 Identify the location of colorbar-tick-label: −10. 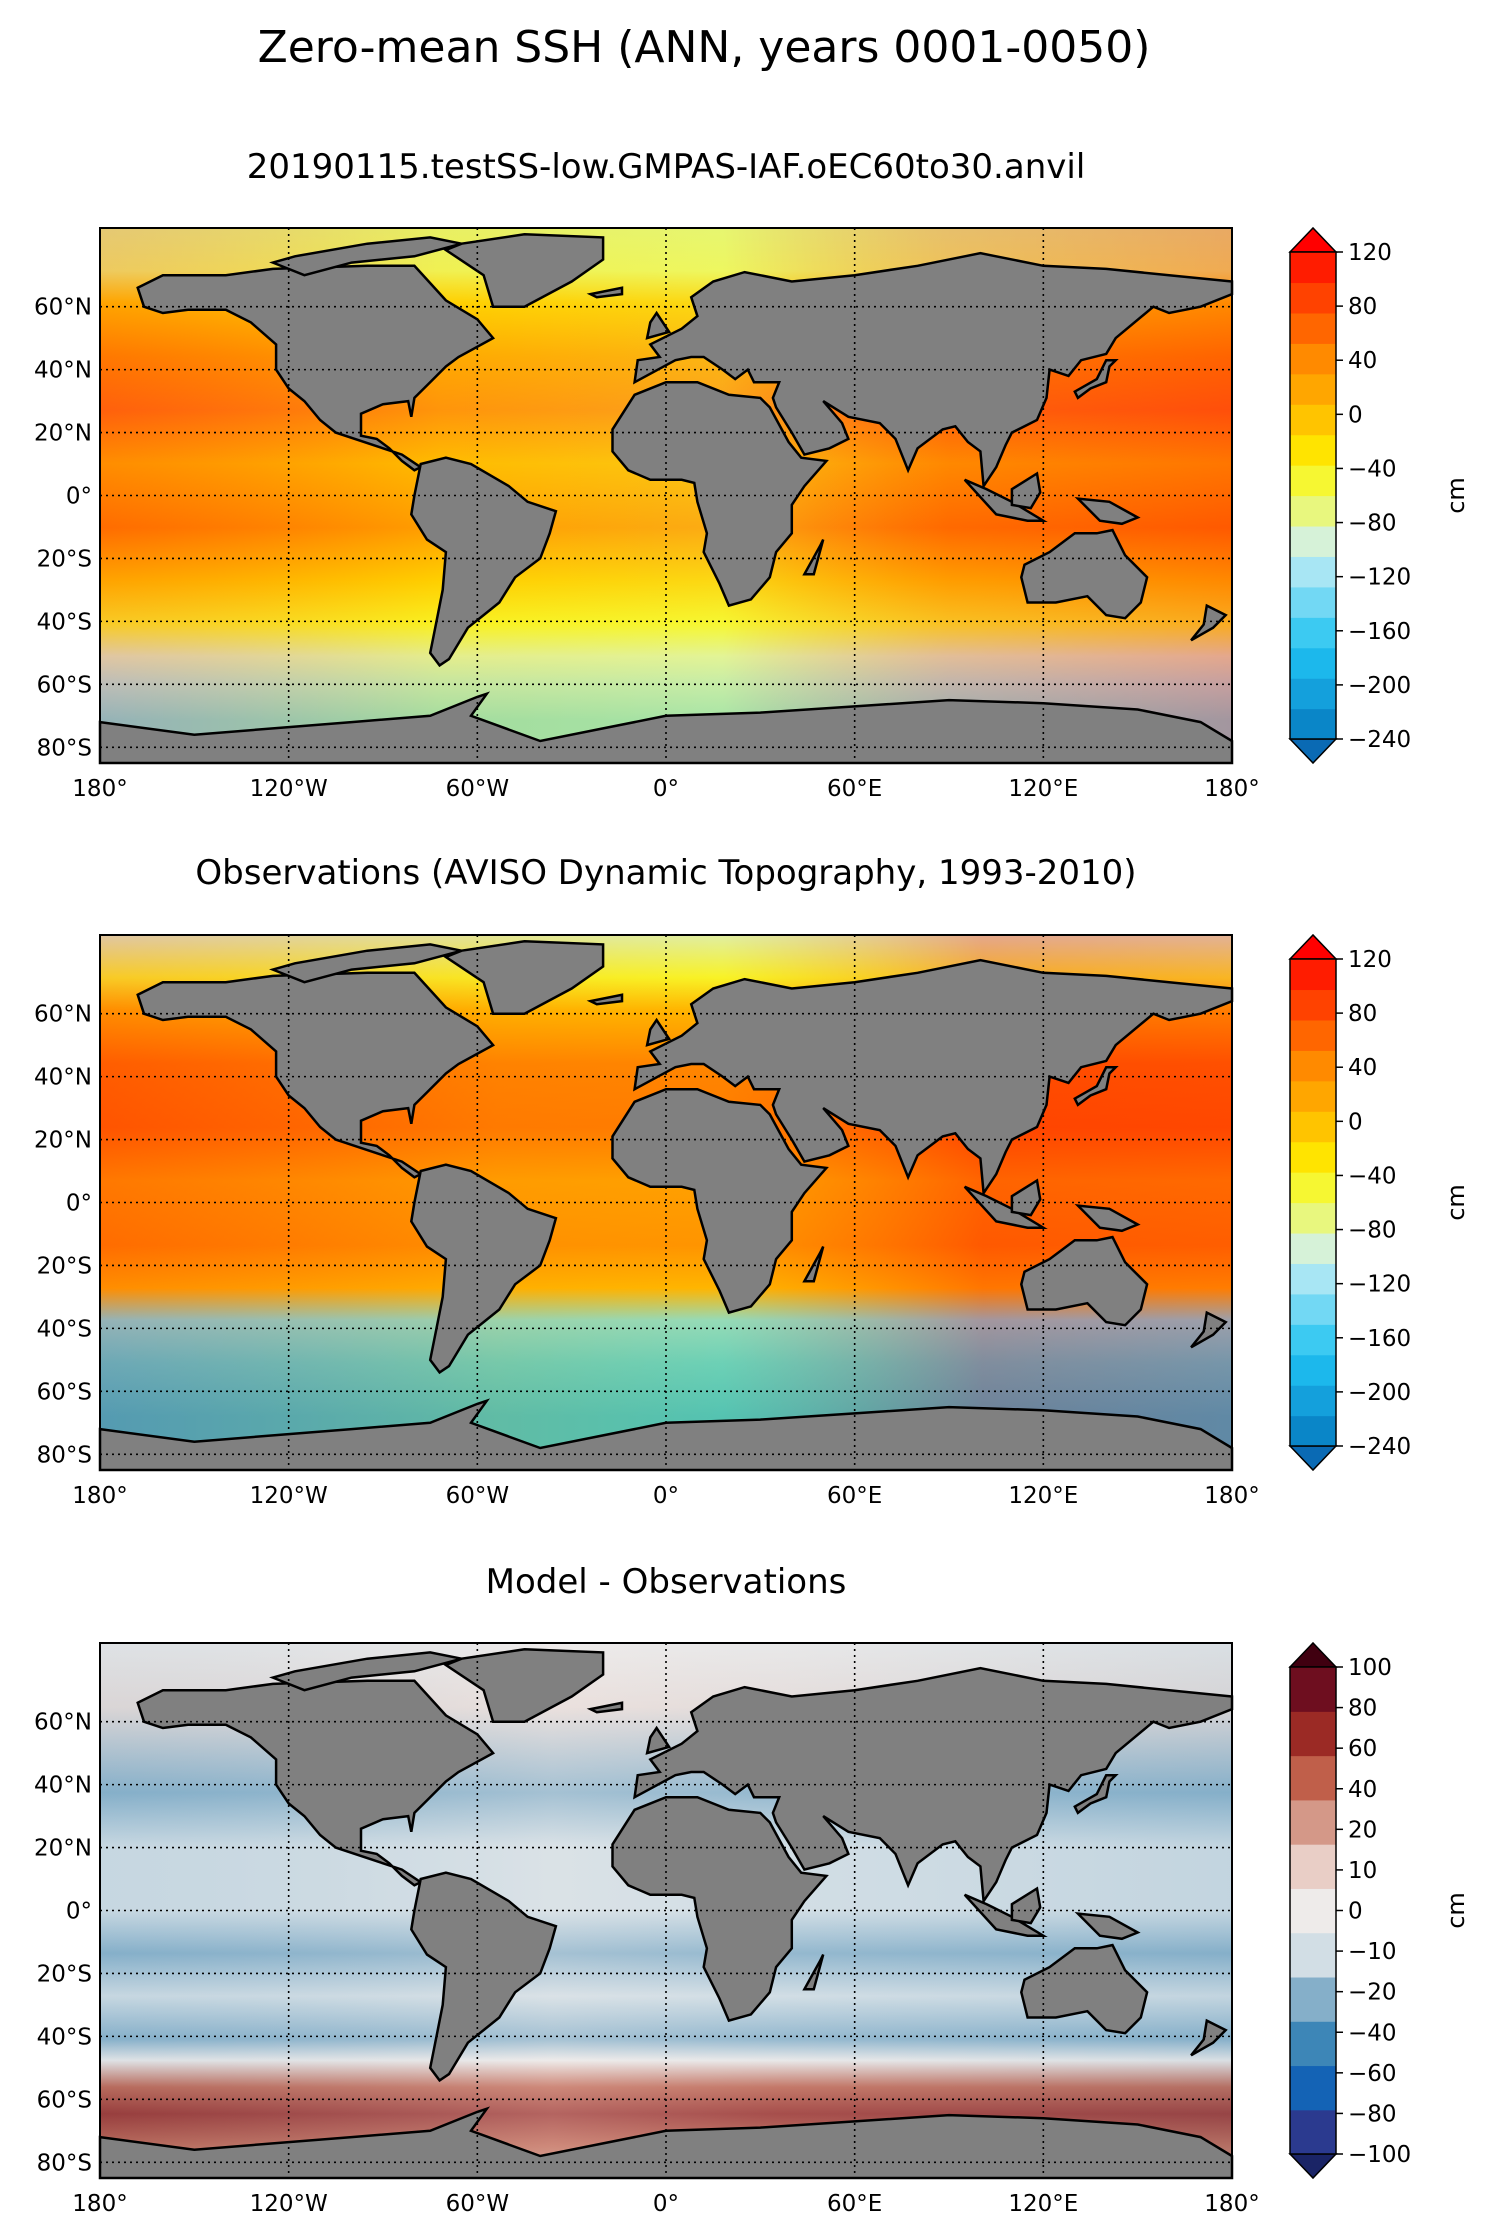
(1372, 1952).